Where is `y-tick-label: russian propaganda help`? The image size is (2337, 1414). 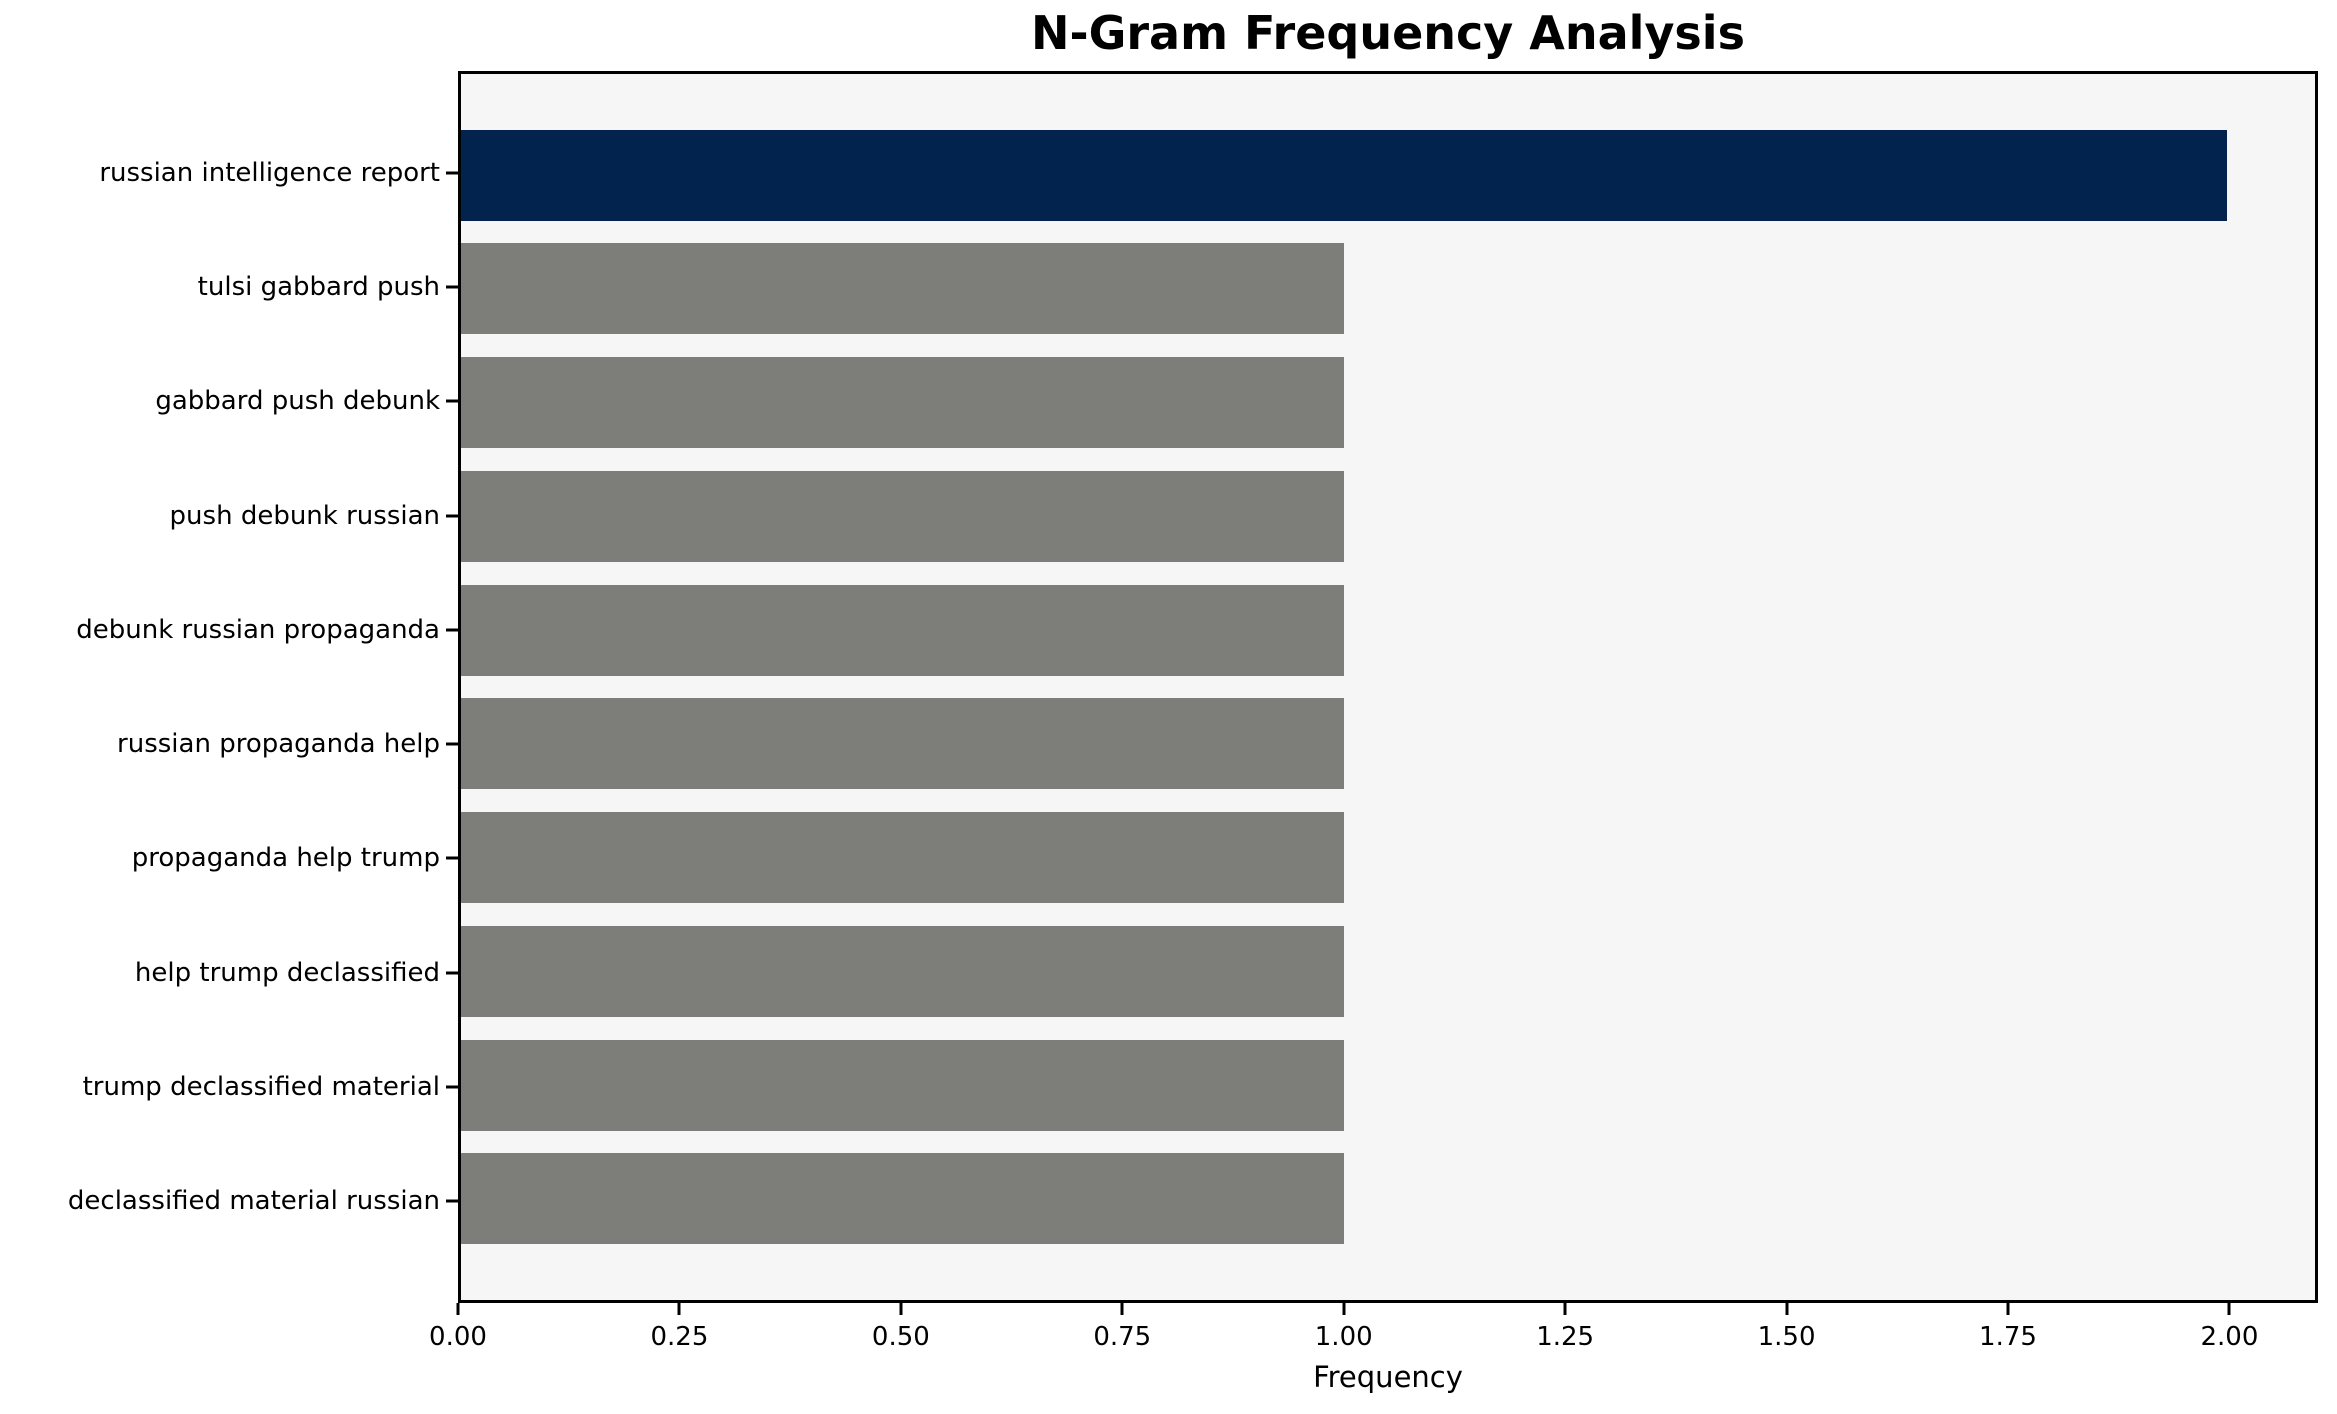
y-tick-label: russian propaganda help is located at coordinates (278, 744).